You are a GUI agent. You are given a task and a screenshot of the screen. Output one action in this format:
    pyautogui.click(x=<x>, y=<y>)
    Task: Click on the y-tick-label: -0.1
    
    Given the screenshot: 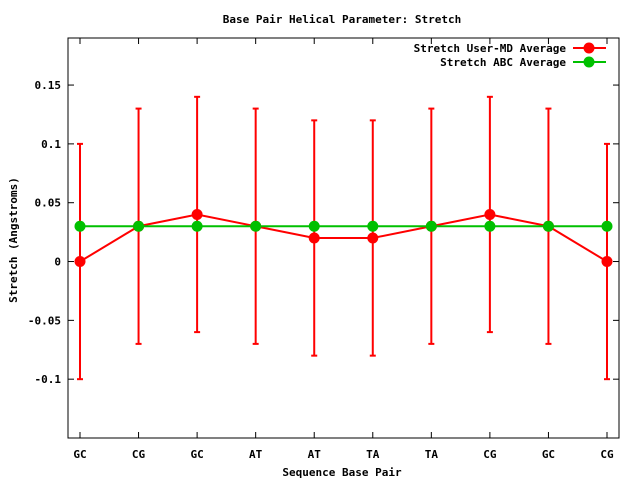 What is the action you would take?
    pyautogui.click(x=48, y=379)
    